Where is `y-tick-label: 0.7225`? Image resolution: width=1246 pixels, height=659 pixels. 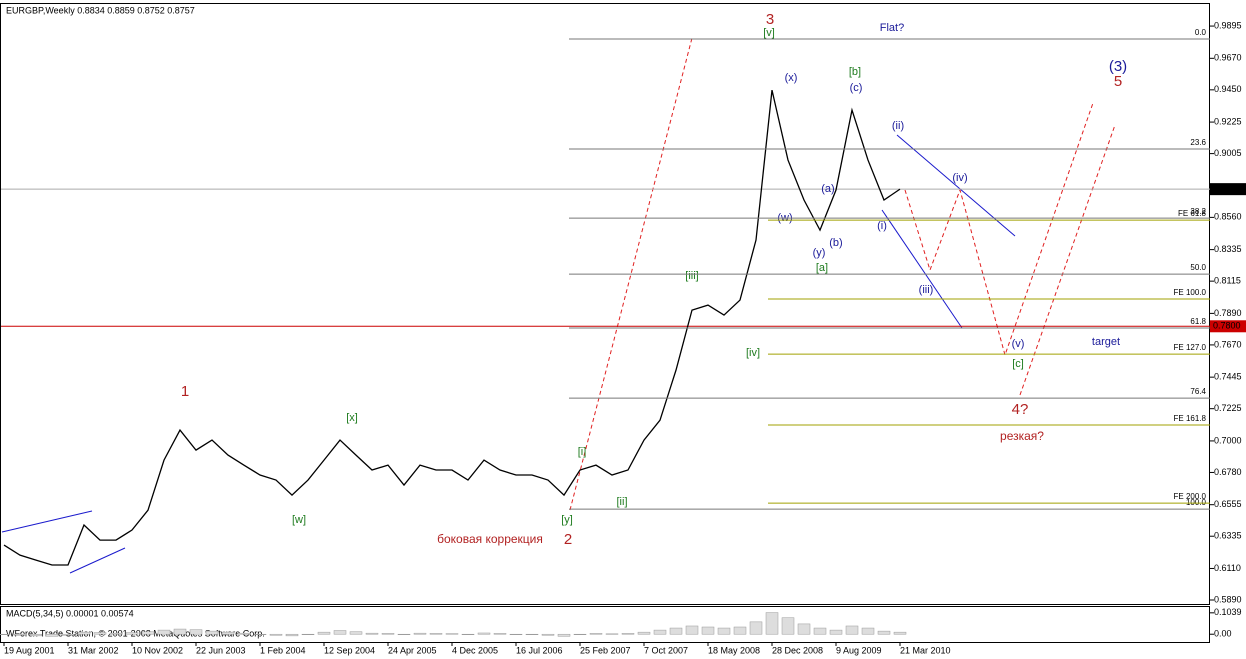
y-tick-label: 0.7225 is located at coordinates (1228, 408).